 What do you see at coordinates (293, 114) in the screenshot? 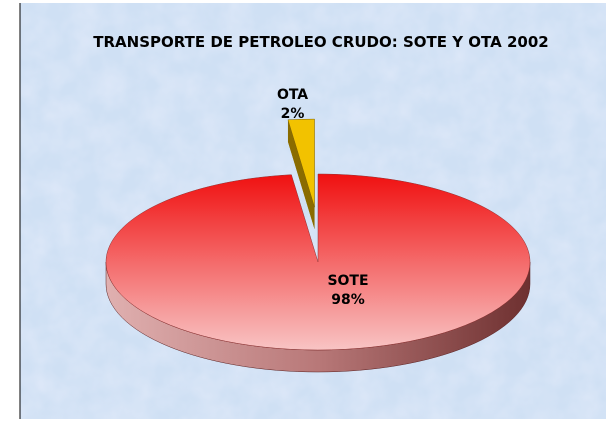
I see `slice-value-label: 2%` at bounding box center [293, 114].